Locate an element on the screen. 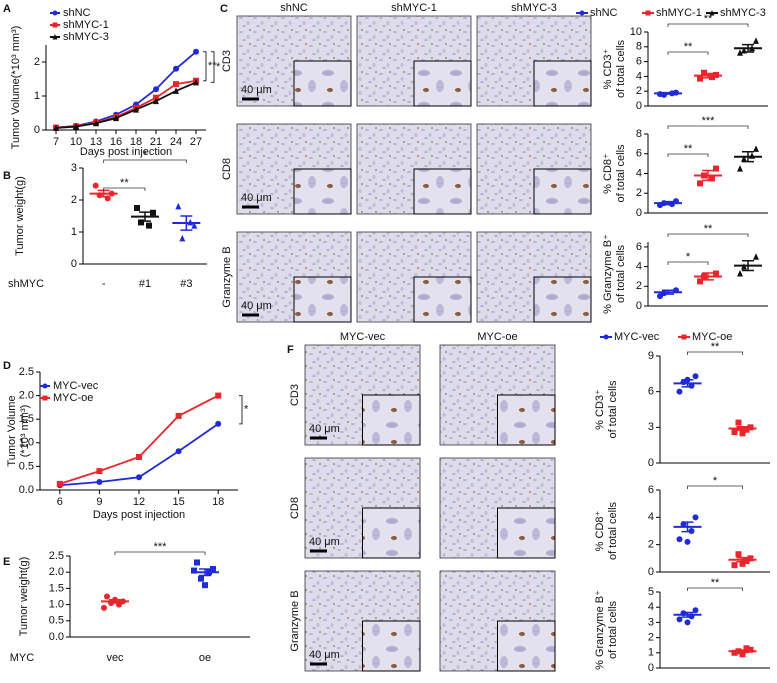 This screenshot has width=777, height=683. column-label: shNC is located at coordinates (294, 8).